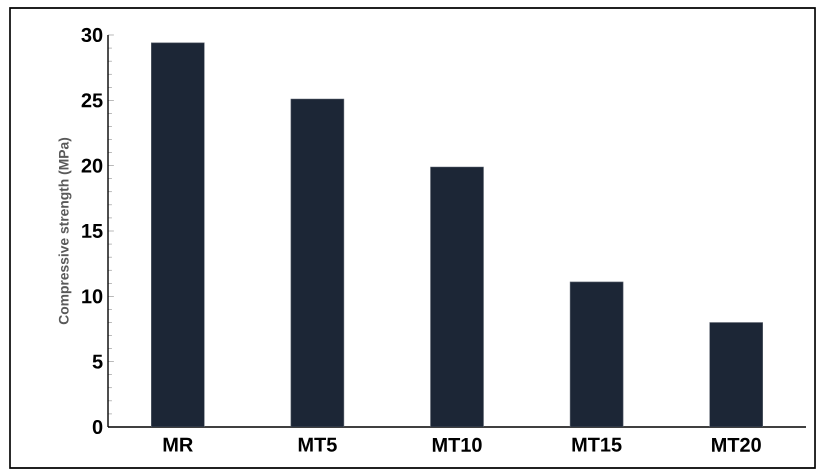 This screenshot has height=472, width=820. I want to click on x-tick-label: MT5, so click(317, 445).